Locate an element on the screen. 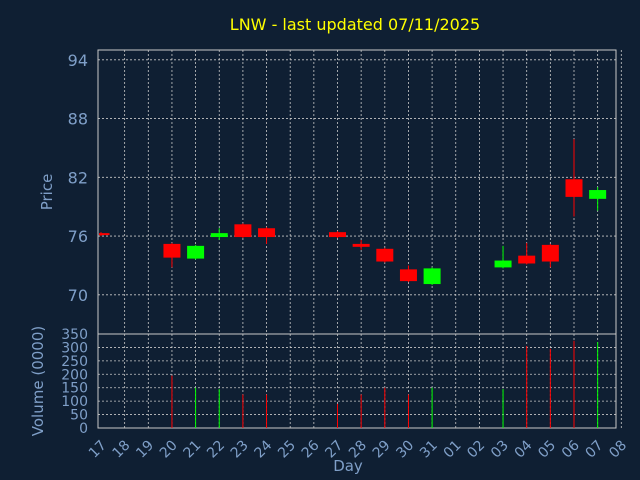 This screenshot has width=640, height=480. volume-tick-label: 200 is located at coordinates (74, 375).